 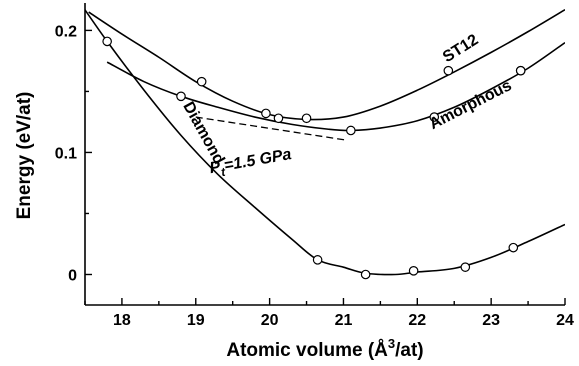 I want to click on x-tick-label: 20, so click(x=270, y=320).